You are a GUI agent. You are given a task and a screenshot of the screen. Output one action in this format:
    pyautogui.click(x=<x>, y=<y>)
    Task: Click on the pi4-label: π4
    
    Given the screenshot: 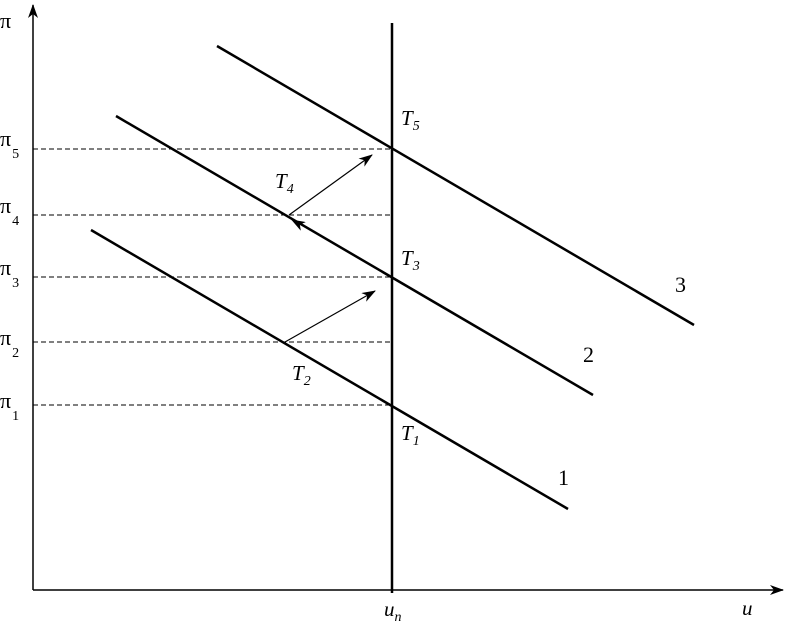 What is the action you would take?
    pyautogui.click(x=9, y=211)
    